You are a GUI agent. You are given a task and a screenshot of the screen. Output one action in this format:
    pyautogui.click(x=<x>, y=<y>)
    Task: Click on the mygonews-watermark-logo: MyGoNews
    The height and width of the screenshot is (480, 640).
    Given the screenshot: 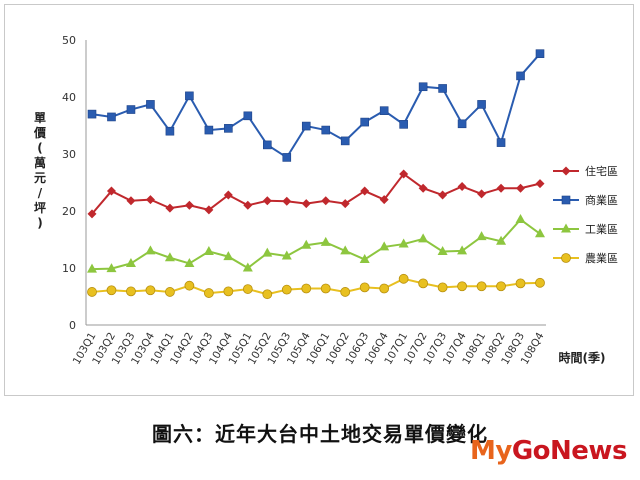 What is the action you would take?
    pyautogui.click(x=548, y=451)
    